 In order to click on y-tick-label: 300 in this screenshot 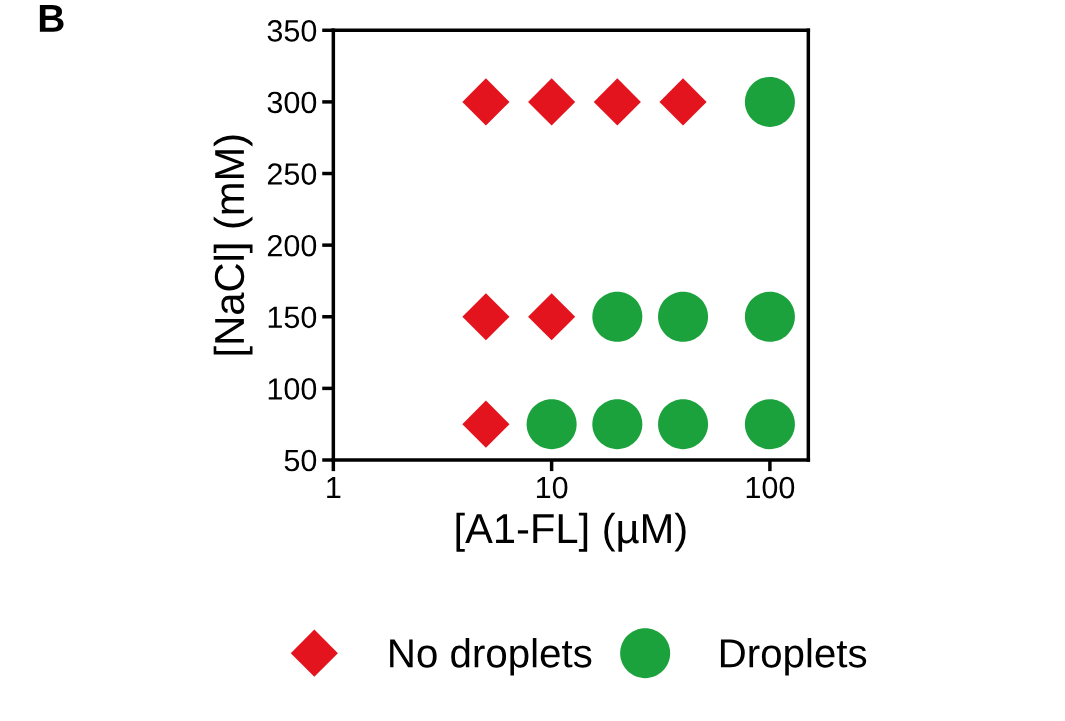, I will do `click(292, 102)`.